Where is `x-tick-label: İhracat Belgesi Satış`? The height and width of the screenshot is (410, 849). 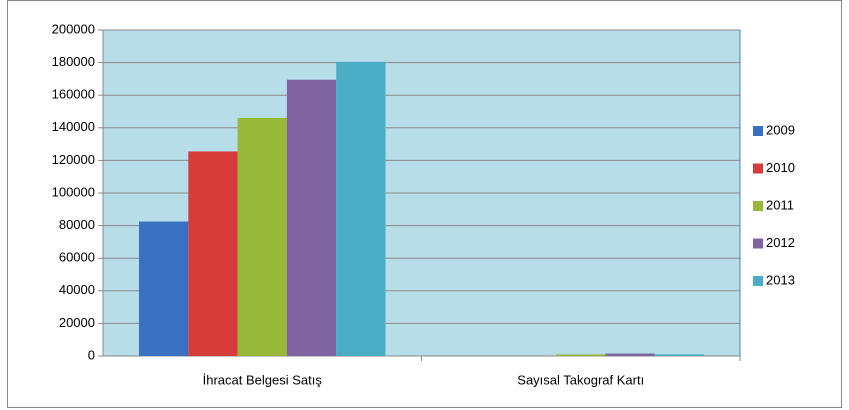
x-tick-label: İhracat Belgesi Satış is located at coordinates (263, 379).